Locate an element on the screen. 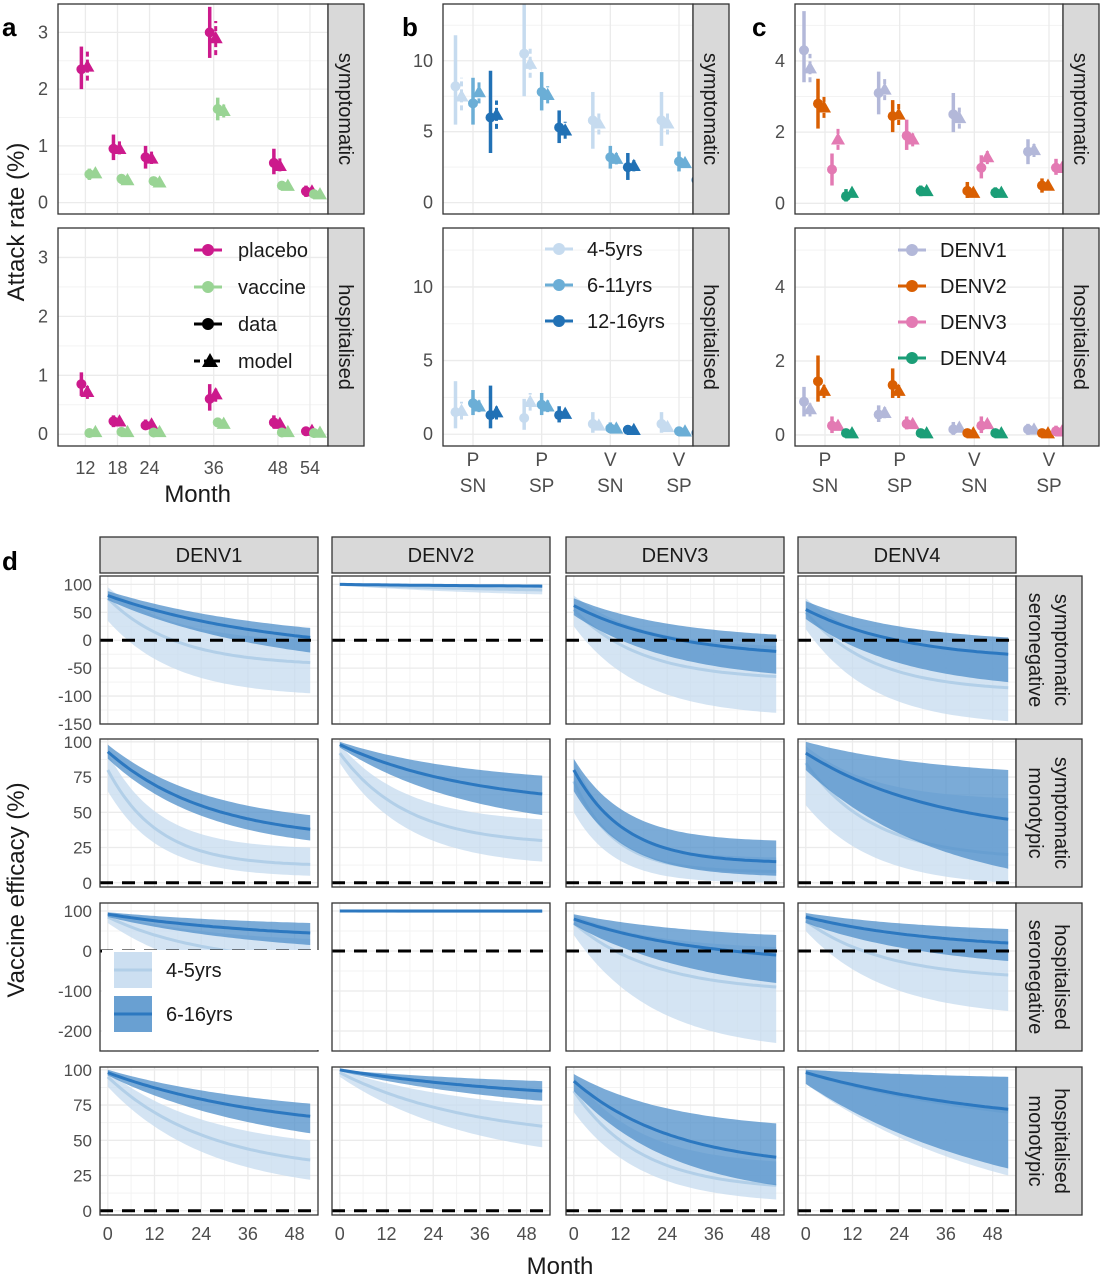  legend-b: 4-5yrs 6-11yrs 12-16yrs is located at coordinates (605, 286).